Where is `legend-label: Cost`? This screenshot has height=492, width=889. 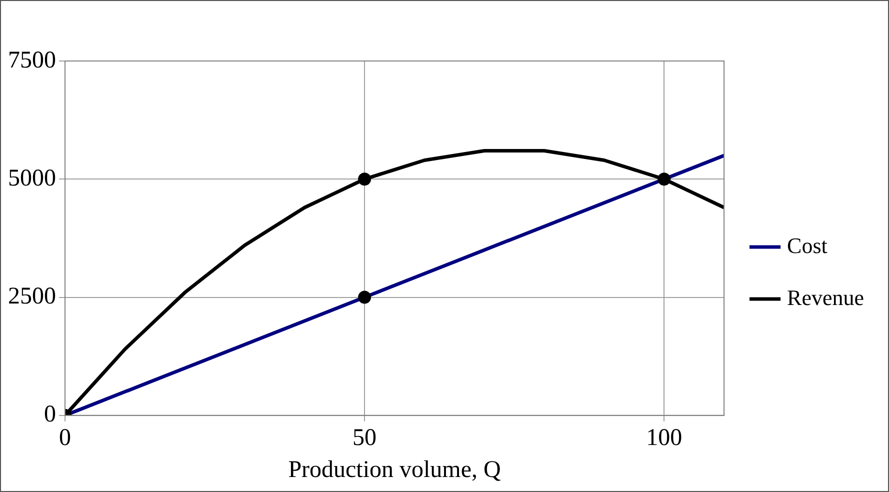 legend-label: Cost is located at coordinates (807, 245).